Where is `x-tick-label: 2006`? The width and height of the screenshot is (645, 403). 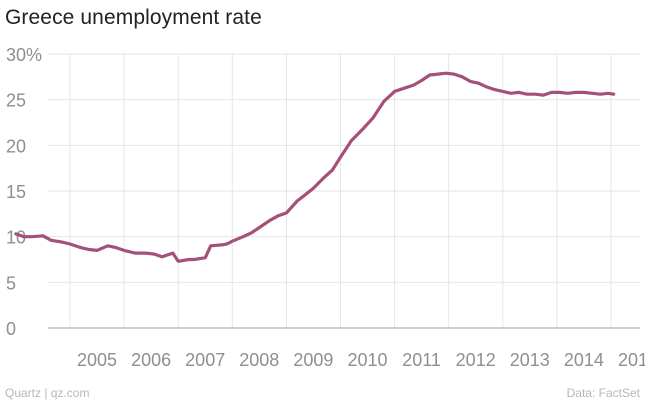 x-tick-label: 2006 is located at coordinates (151, 360).